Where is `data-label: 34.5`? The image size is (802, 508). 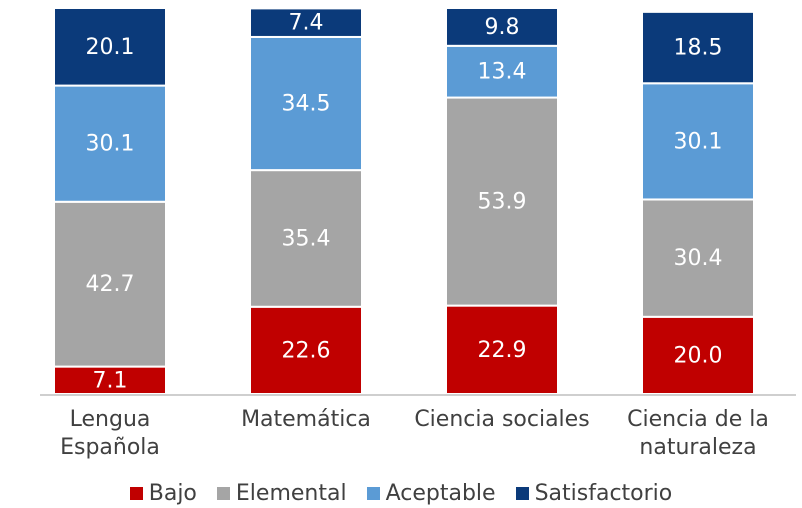 data-label: 34.5 is located at coordinates (306, 104).